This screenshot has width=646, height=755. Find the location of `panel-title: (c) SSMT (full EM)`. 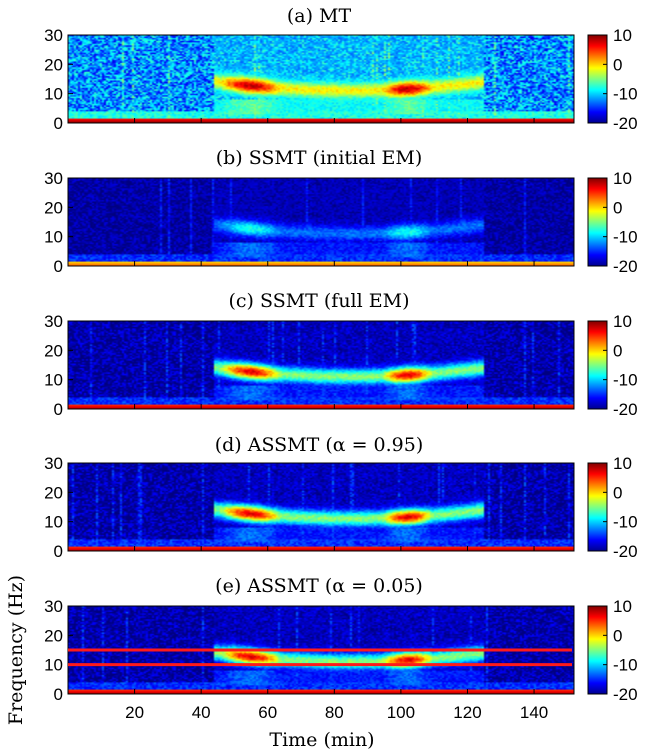

panel-title: (c) SSMT (full EM) is located at coordinates (319, 301).